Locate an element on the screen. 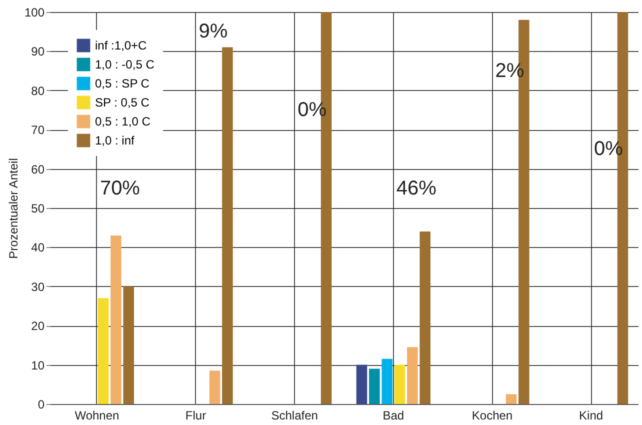  annotation: 46% is located at coordinates (416, 188).